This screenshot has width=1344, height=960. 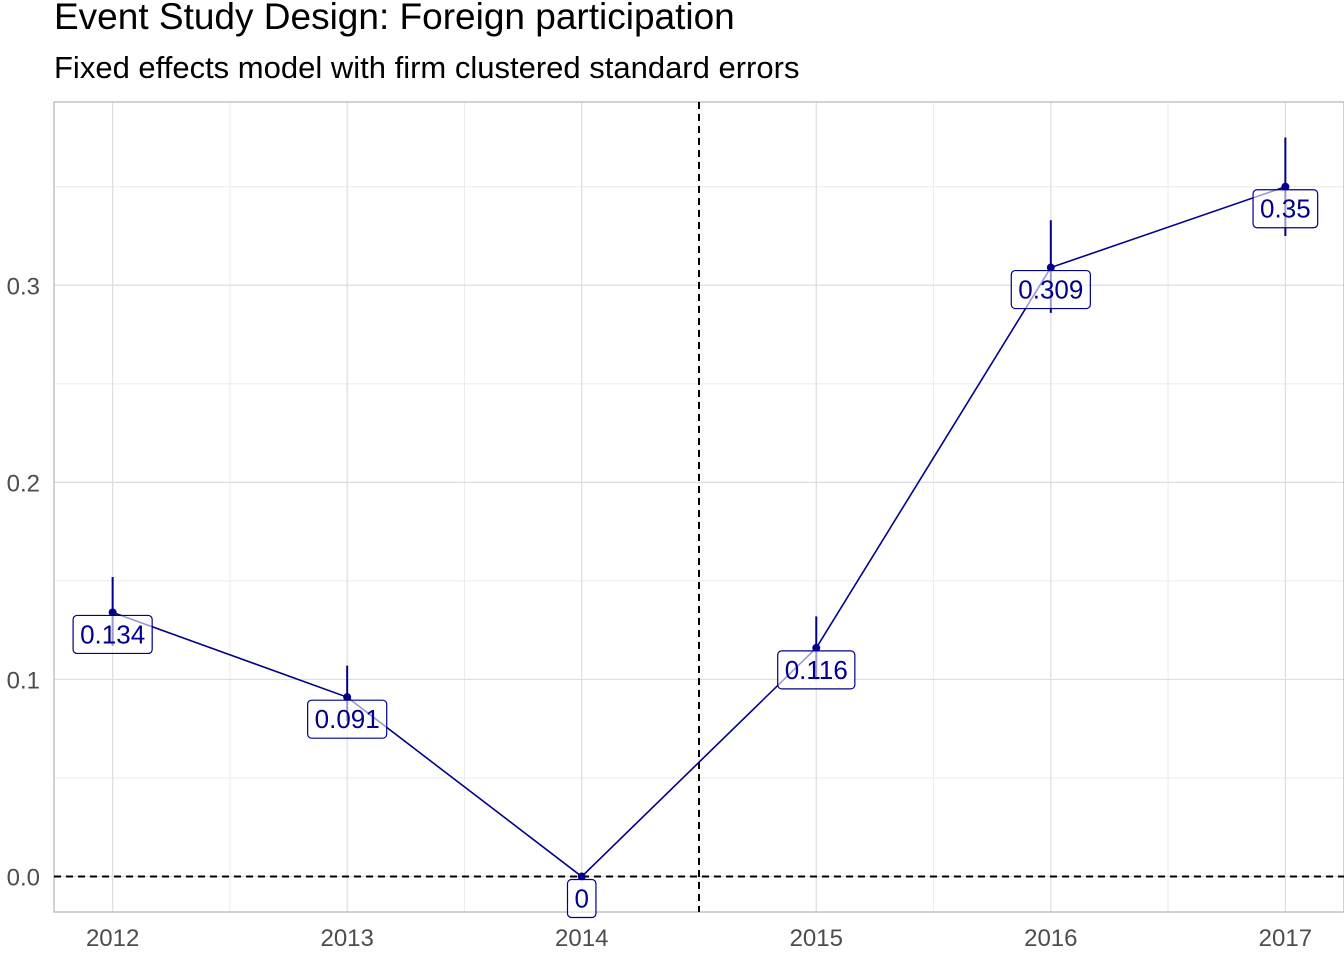 I want to click on y-tick-label: 0.0, so click(x=23, y=878).